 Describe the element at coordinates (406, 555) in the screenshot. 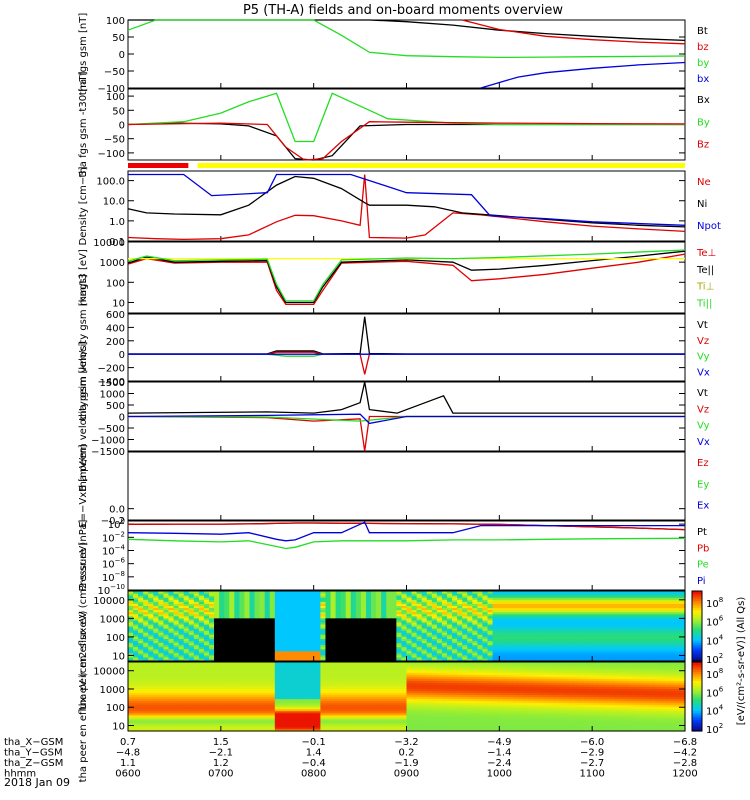

I see `panel-frame` at that location.